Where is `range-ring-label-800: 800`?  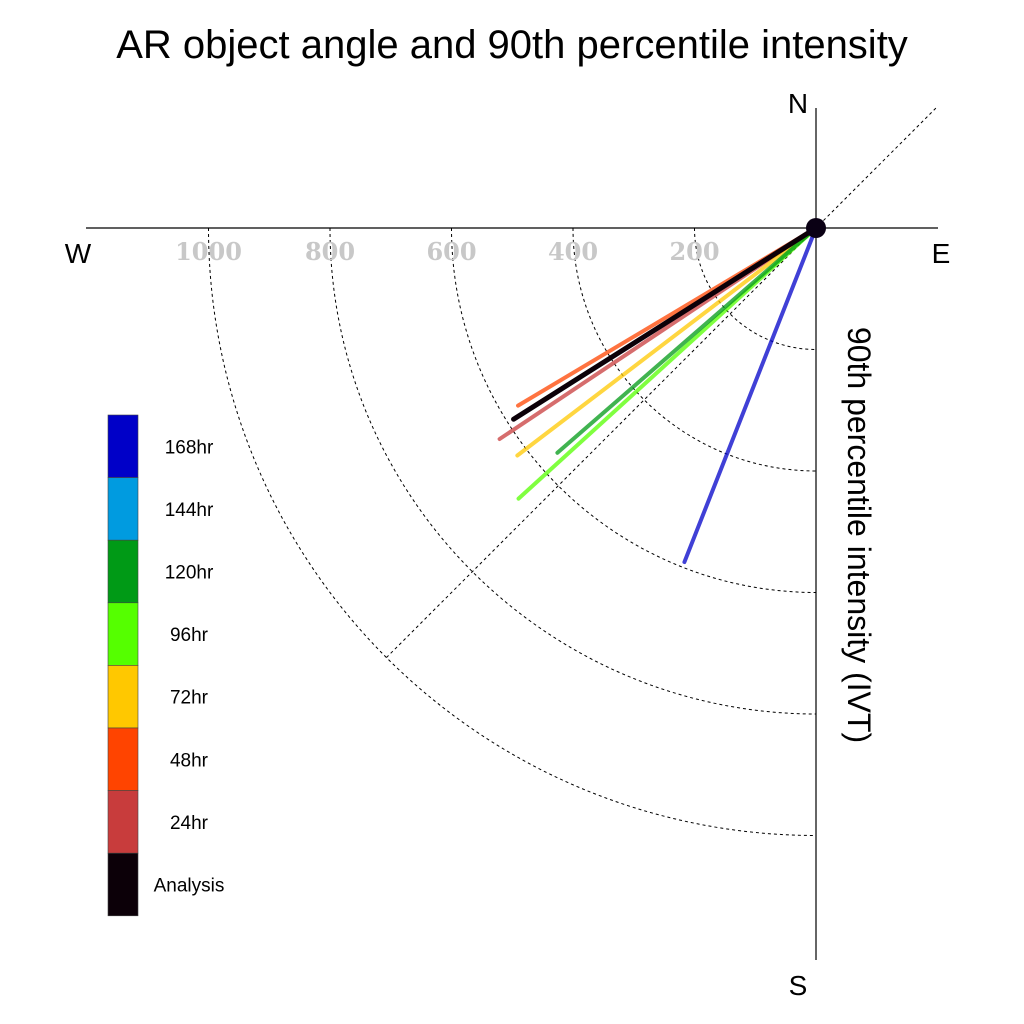
range-ring-label-800: 800 is located at coordinates (330, 251).